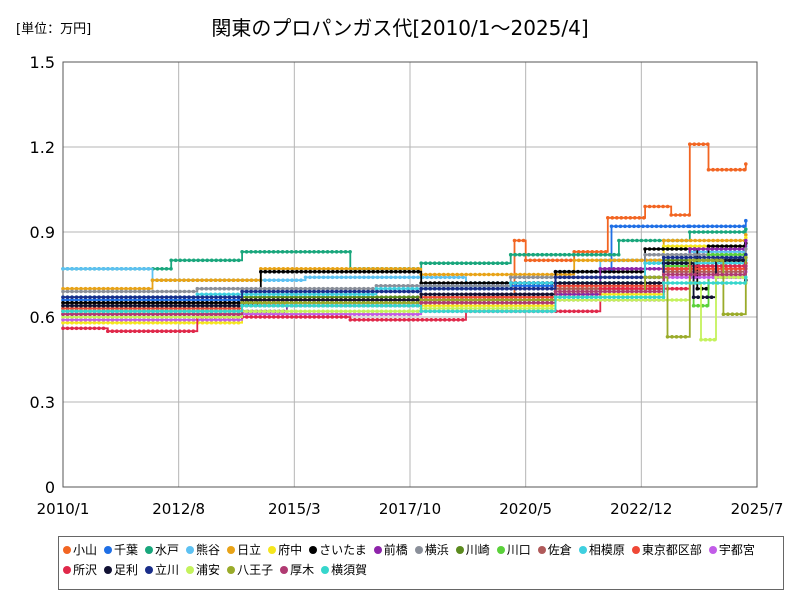 The image size is (800, 600). Describe the element at coordinates (736, 550) in the screenshot. I see `legend-label: 宇都宮` at that location.